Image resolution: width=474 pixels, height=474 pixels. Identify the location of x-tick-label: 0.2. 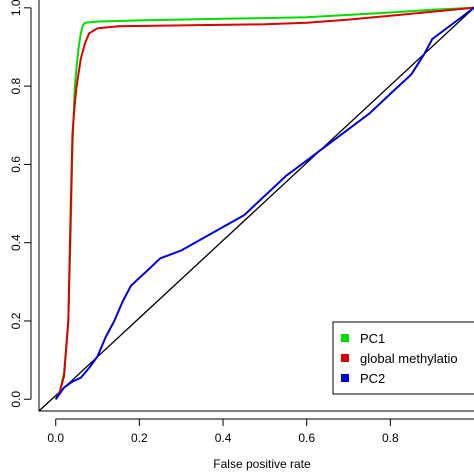
(139, 438).